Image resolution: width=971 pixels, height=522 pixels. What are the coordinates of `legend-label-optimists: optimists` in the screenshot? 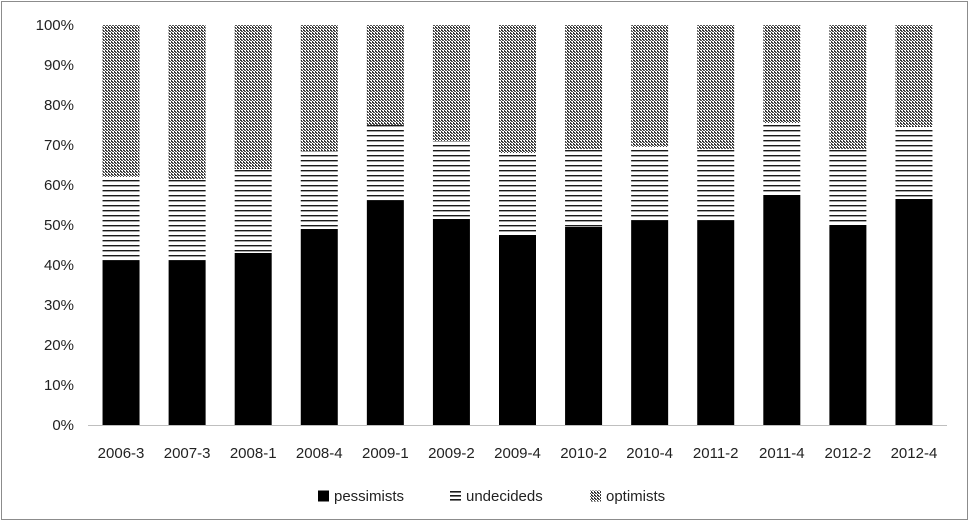 It's located at (635, 496).